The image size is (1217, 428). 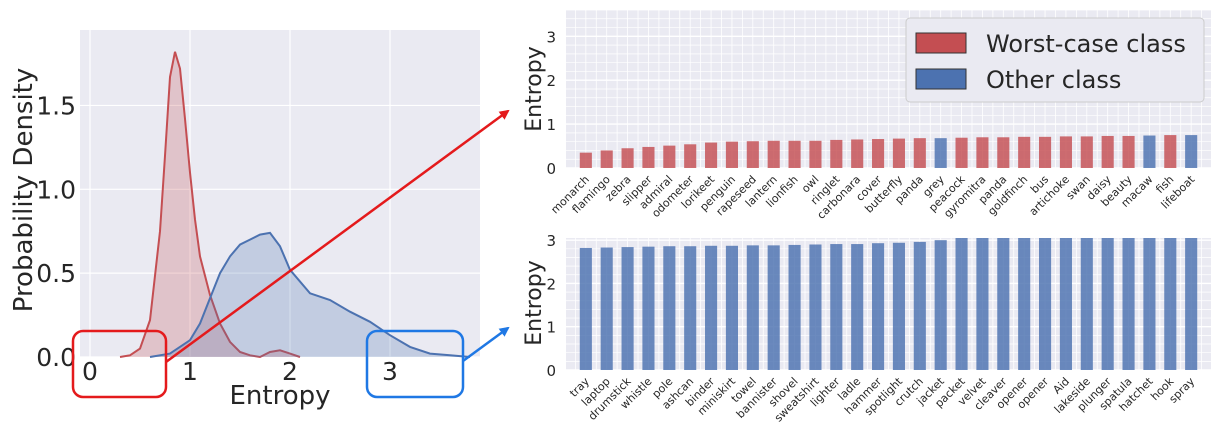 What do you see at coordinates (1191, 151) in the screenshot?
I see `bar-lifeboat` at bounding box center [1191, 151].